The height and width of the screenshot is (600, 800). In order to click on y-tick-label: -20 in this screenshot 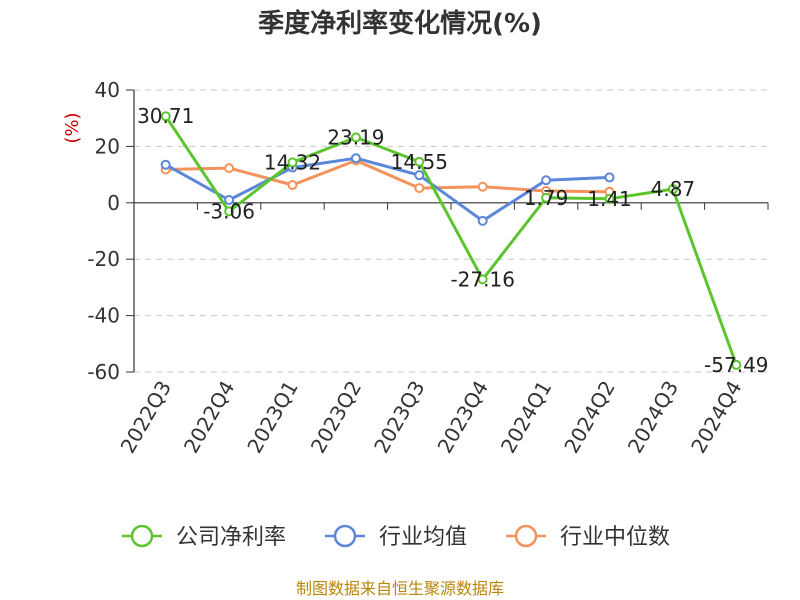, I will do `click(103, 259)`.